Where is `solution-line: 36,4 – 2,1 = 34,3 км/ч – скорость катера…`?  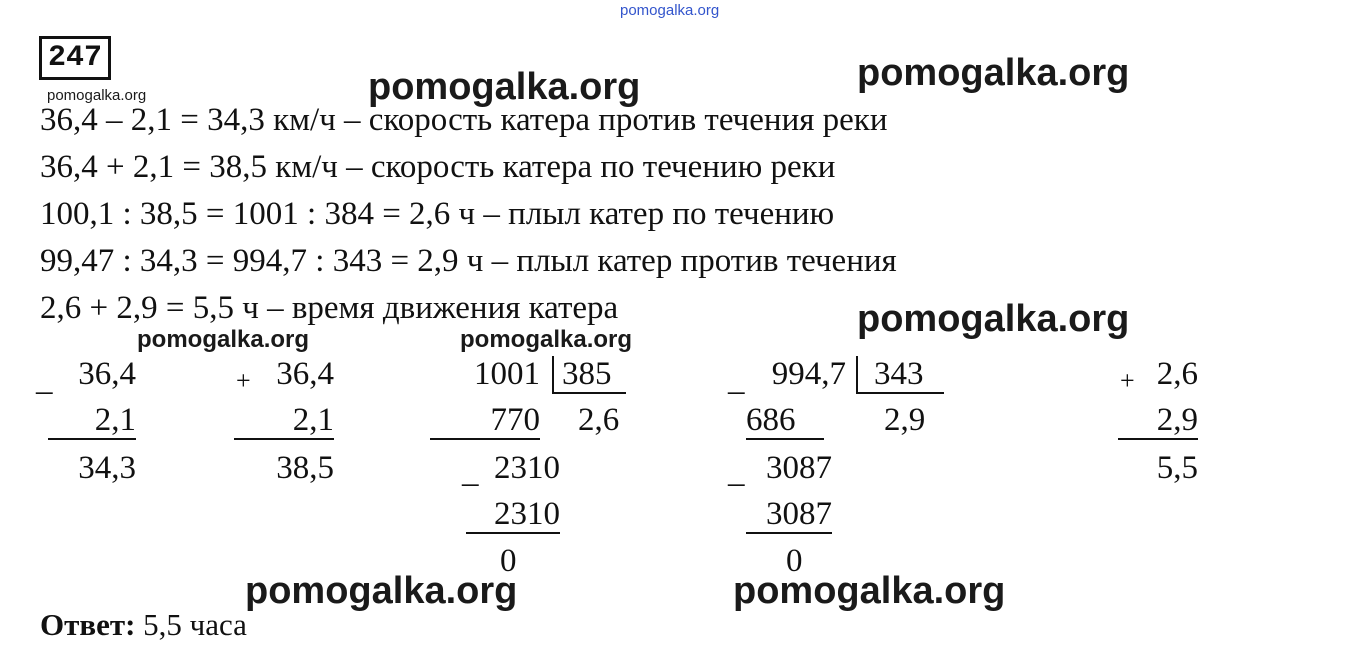
solution-line: 36,4 – 2,1 = 34,3 км/ч – скорость катера… is located at coordinates (464, 120).